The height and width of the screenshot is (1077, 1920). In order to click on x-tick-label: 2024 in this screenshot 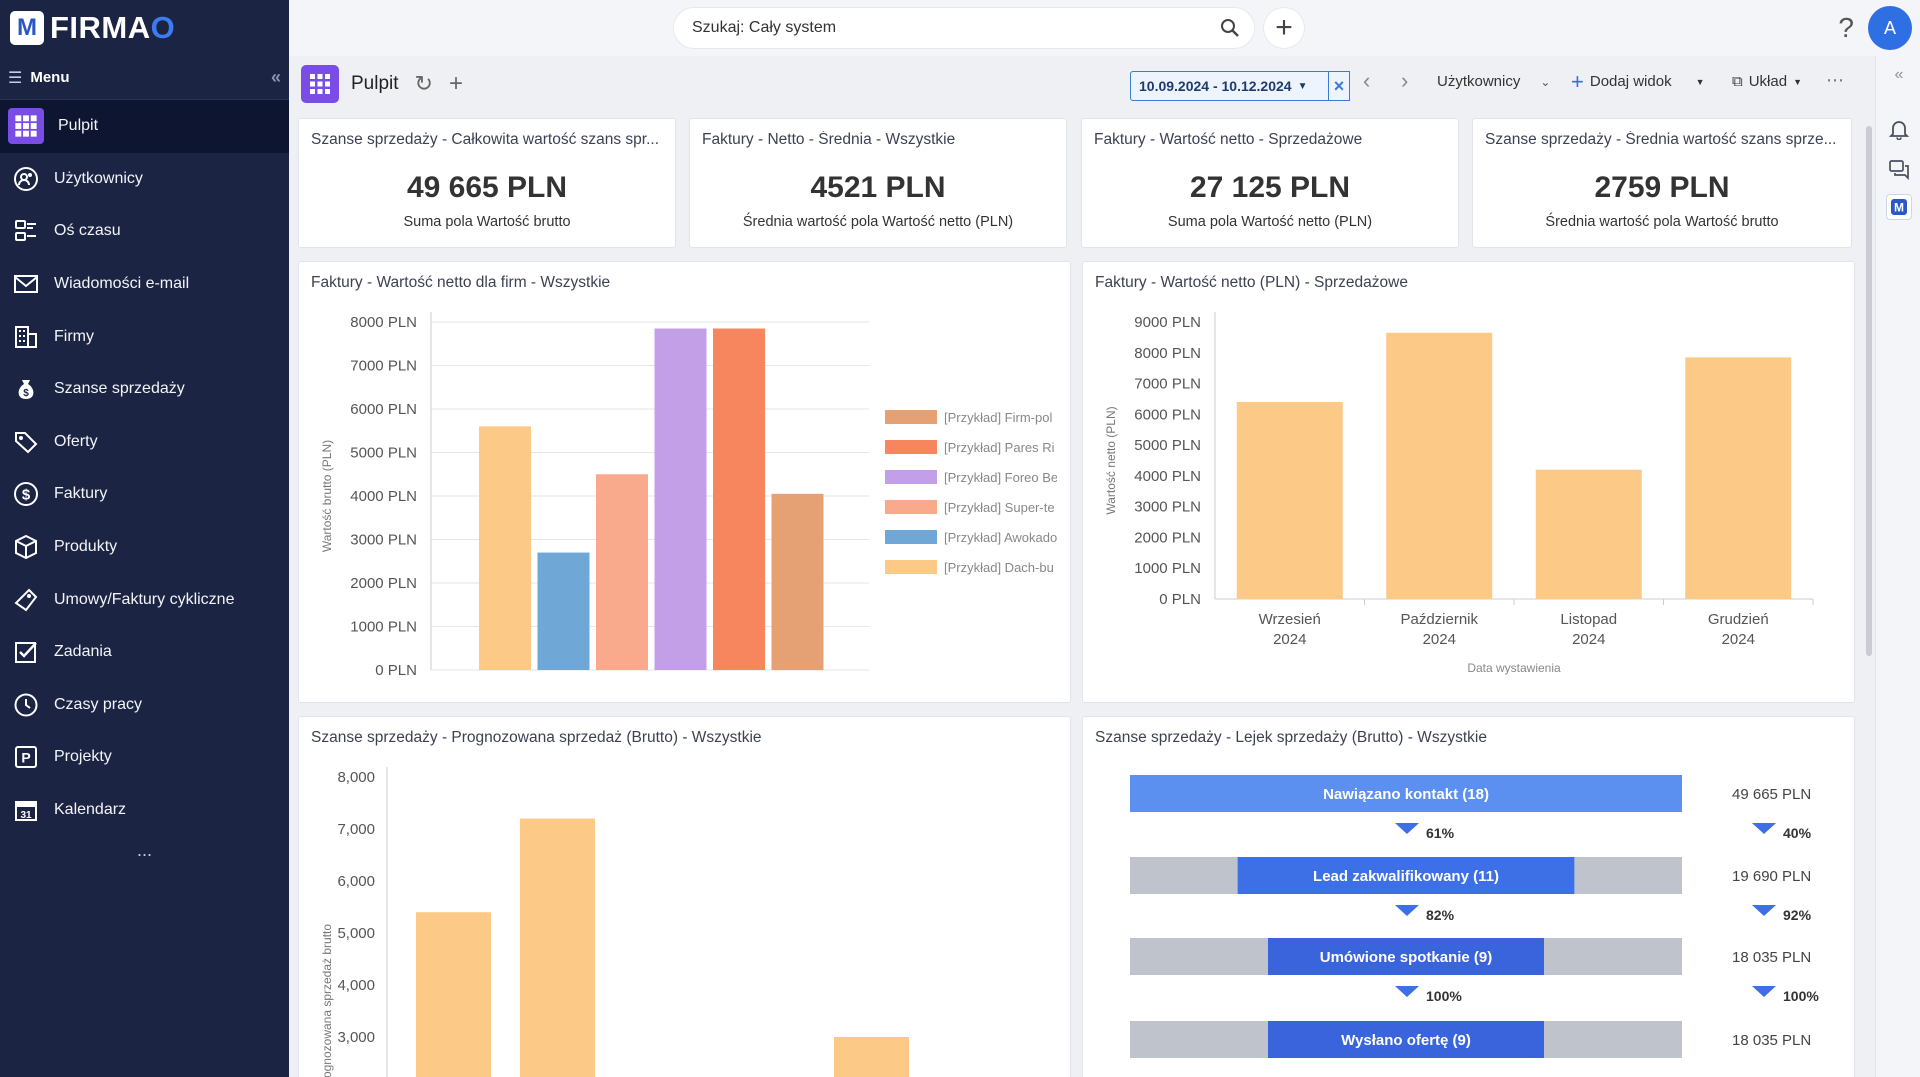, I will do `click(1588, 639)`.